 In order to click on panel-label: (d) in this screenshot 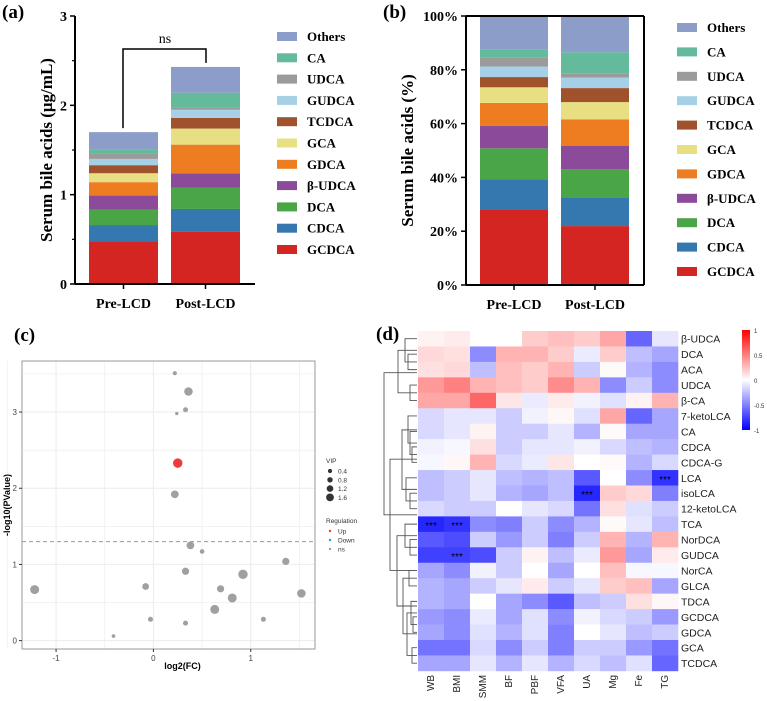, I will do `click(387, 334)`.